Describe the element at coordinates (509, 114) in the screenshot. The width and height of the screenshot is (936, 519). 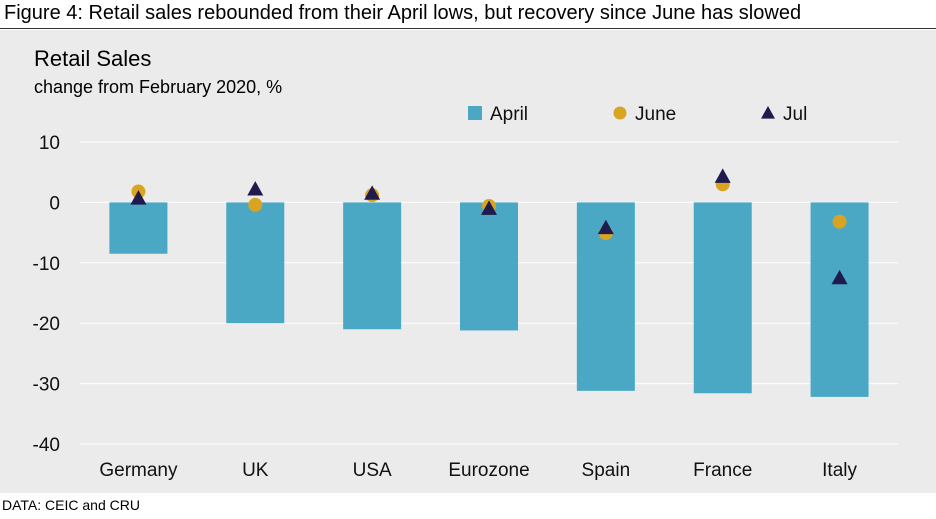
I see `legend-label: April` at that location.